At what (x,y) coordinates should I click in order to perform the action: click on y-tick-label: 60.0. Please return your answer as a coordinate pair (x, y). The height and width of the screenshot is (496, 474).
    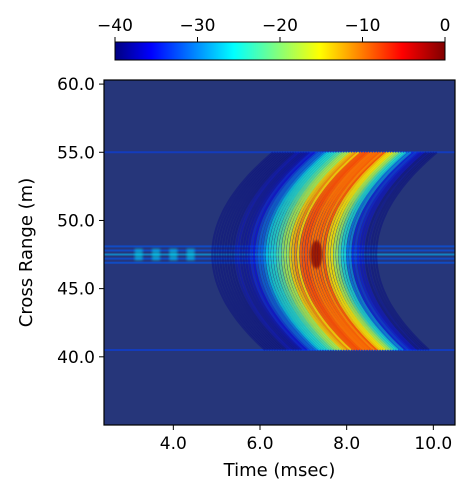
    Looking at the image, I should click on (76, 85).